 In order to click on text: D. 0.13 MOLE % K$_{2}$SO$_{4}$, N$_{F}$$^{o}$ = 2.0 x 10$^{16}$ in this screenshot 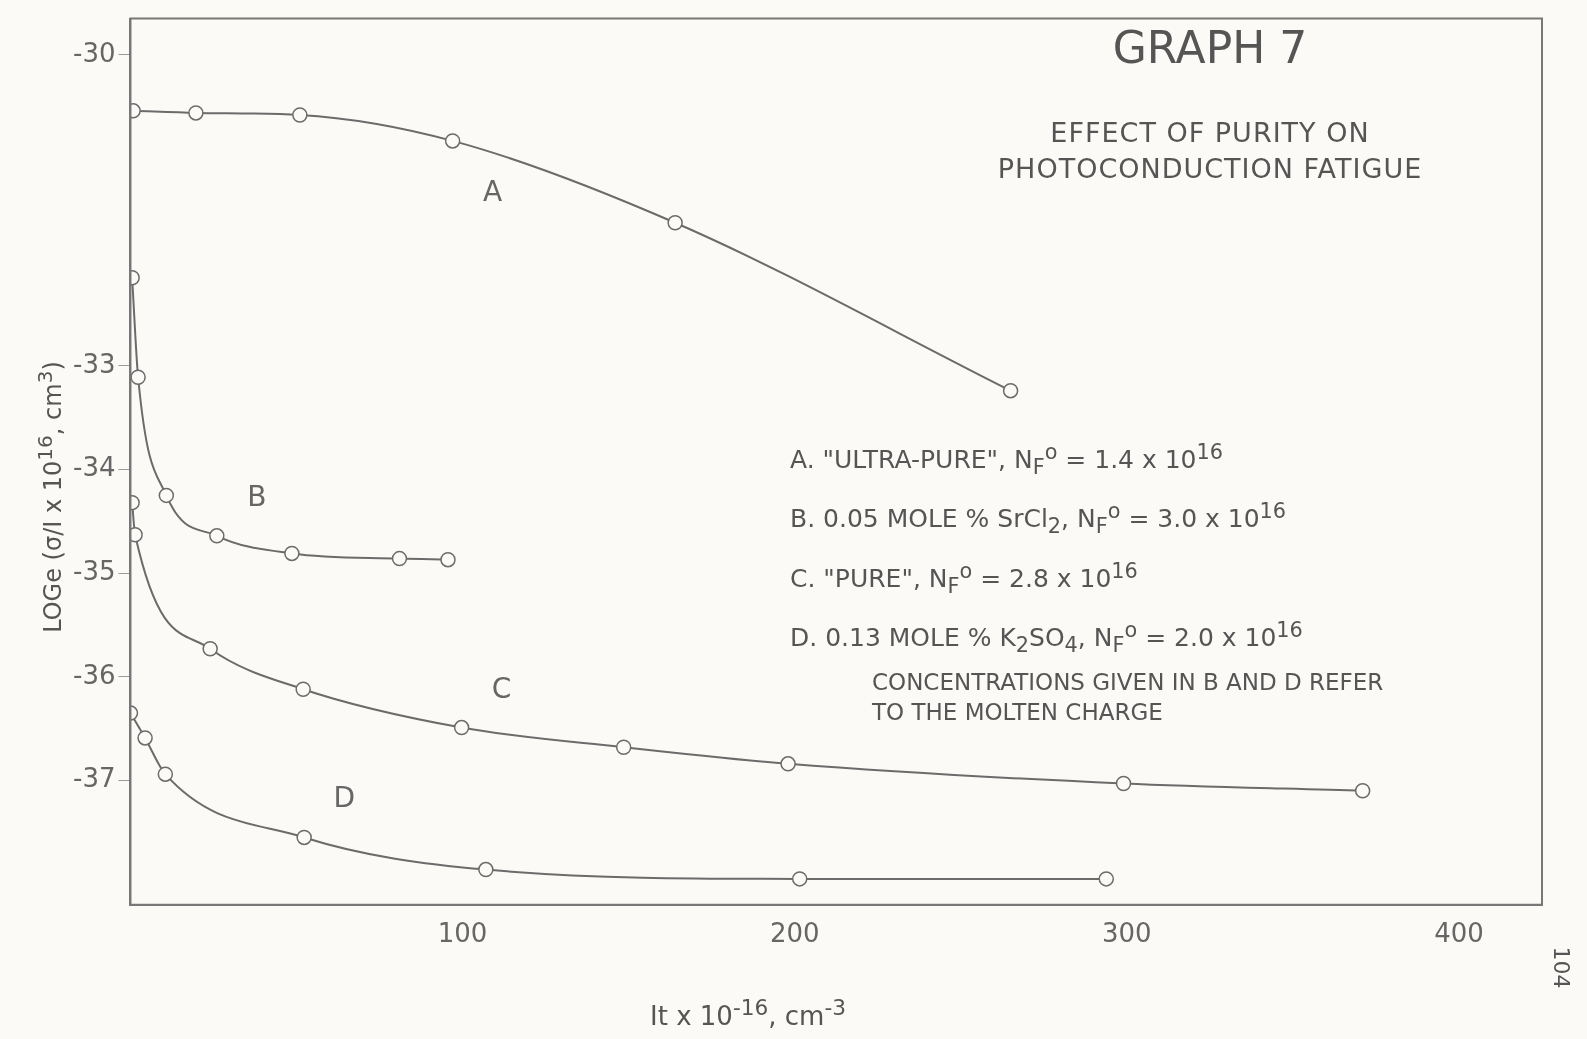, I will do `click(1046, 637)`.